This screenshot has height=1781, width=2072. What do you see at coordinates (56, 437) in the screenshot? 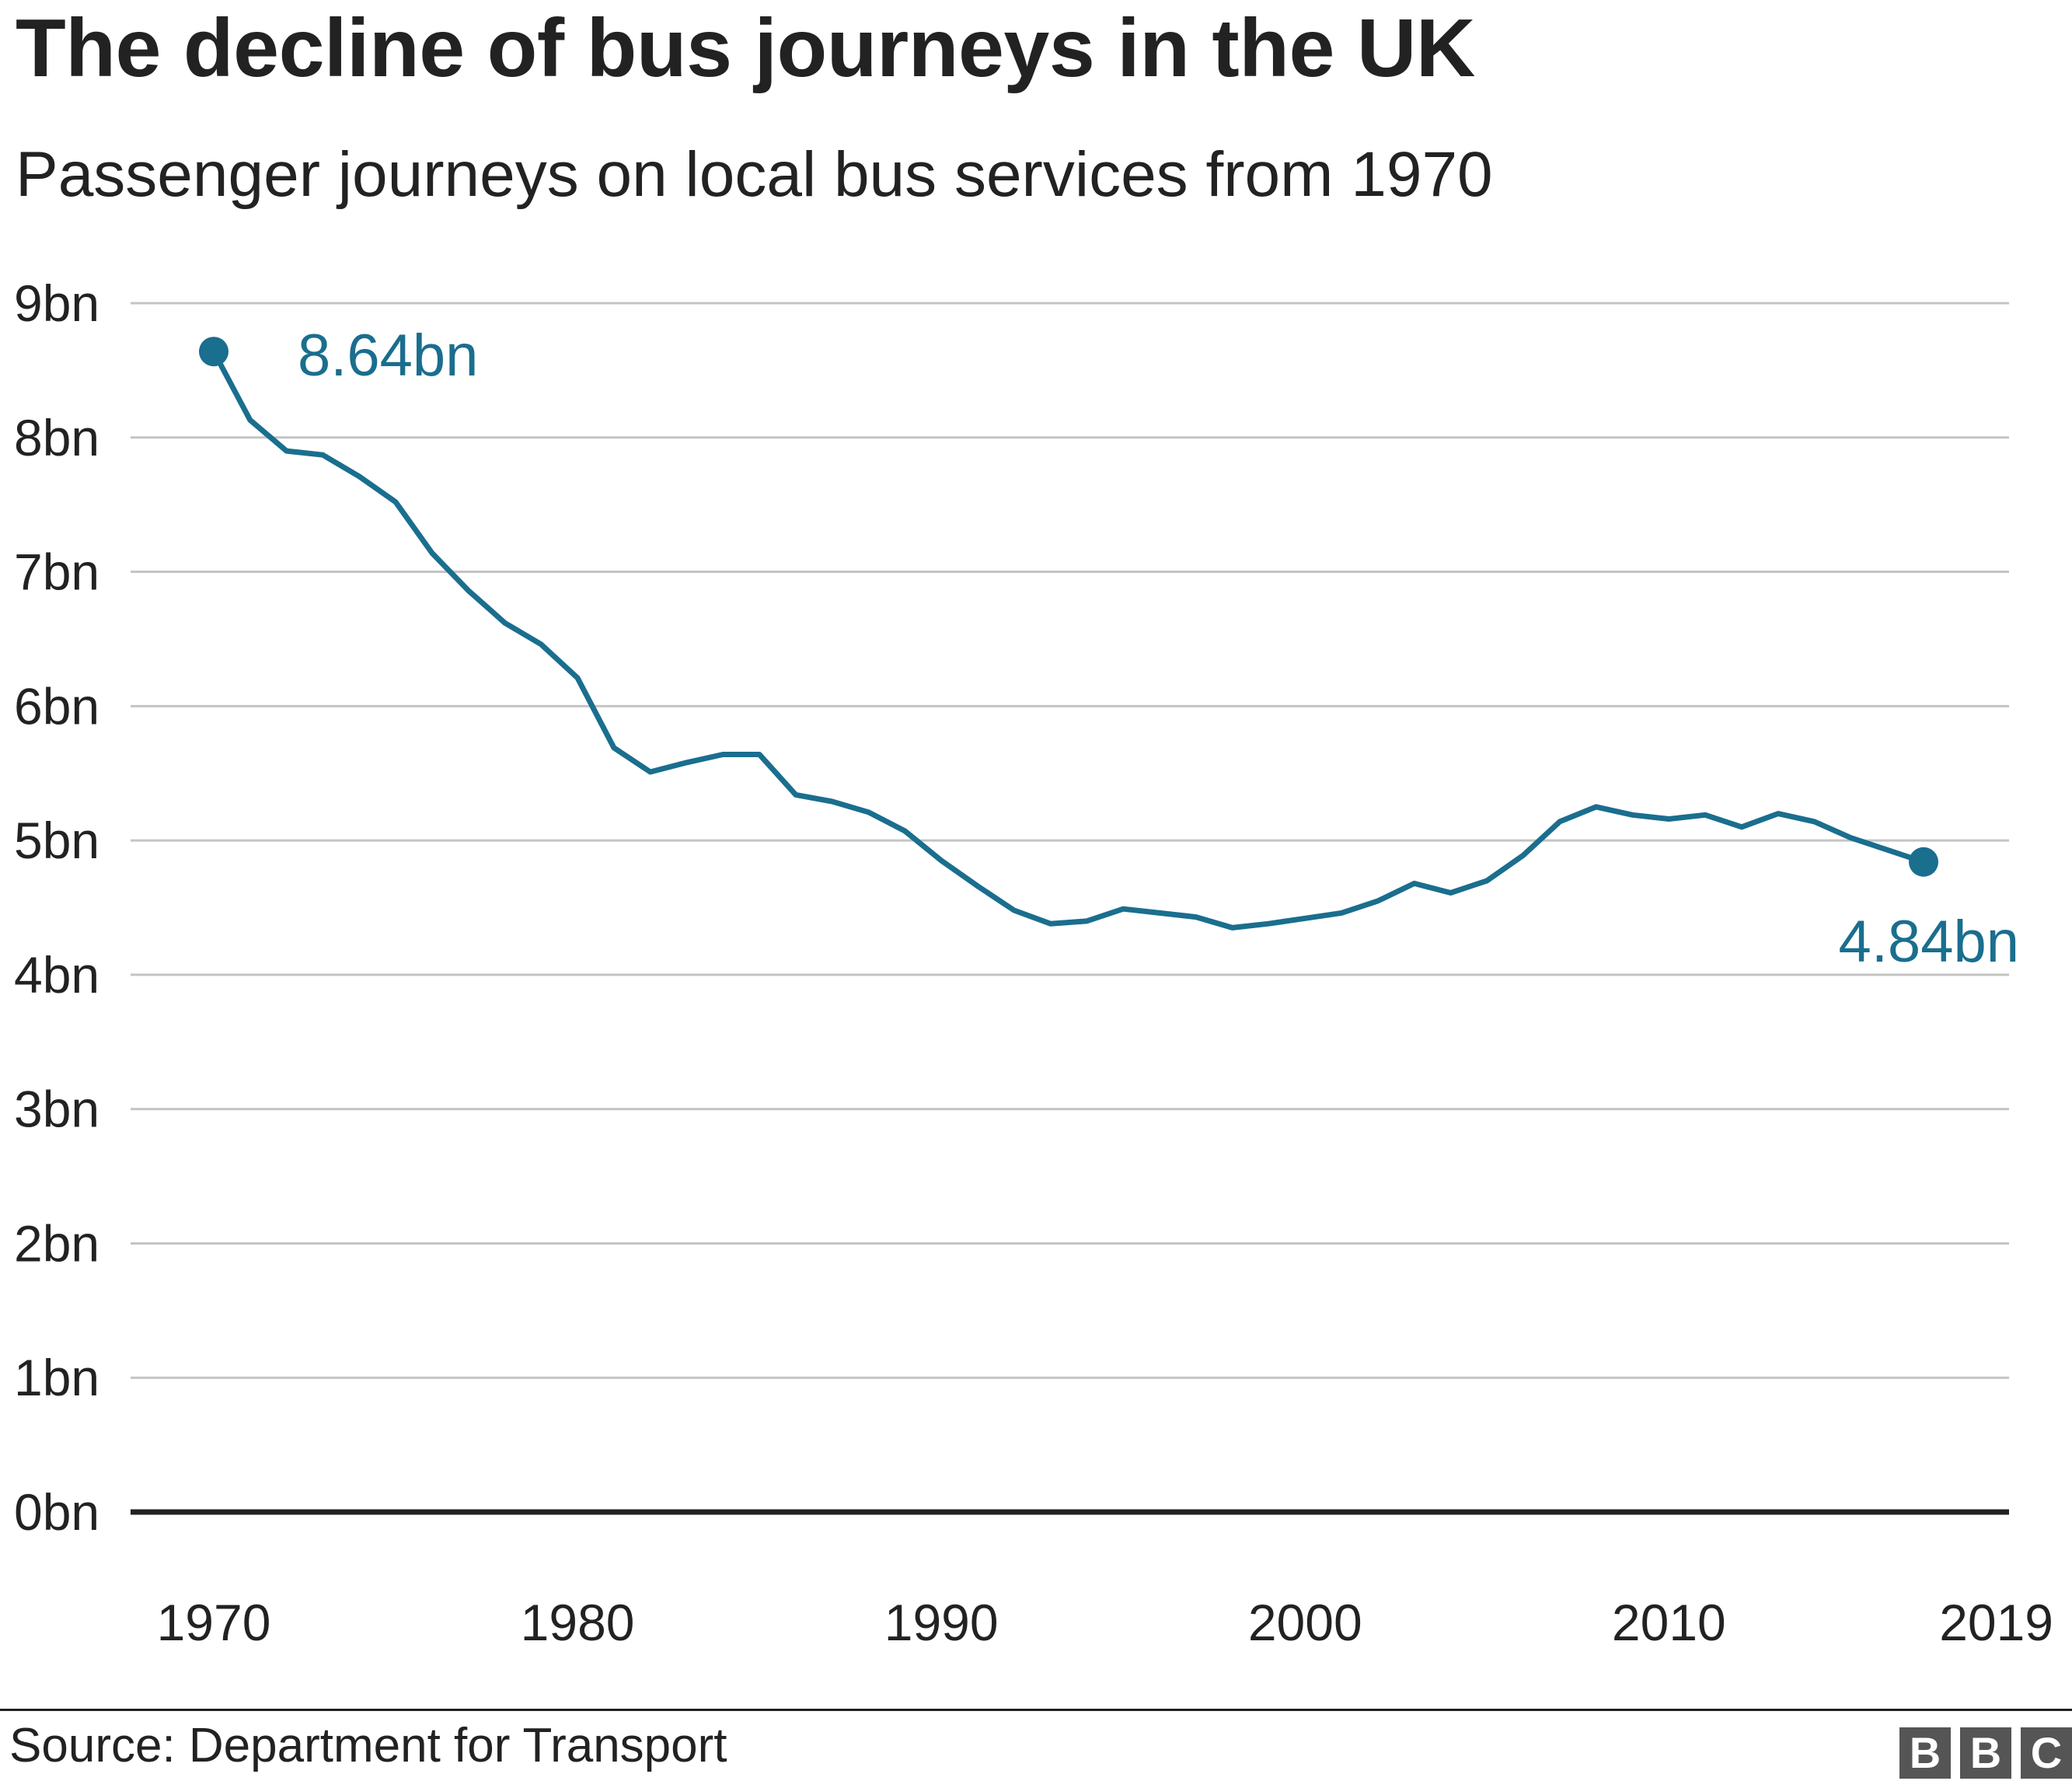
I see `y-tick-label: 8bn` at bounding box center [56, 437].